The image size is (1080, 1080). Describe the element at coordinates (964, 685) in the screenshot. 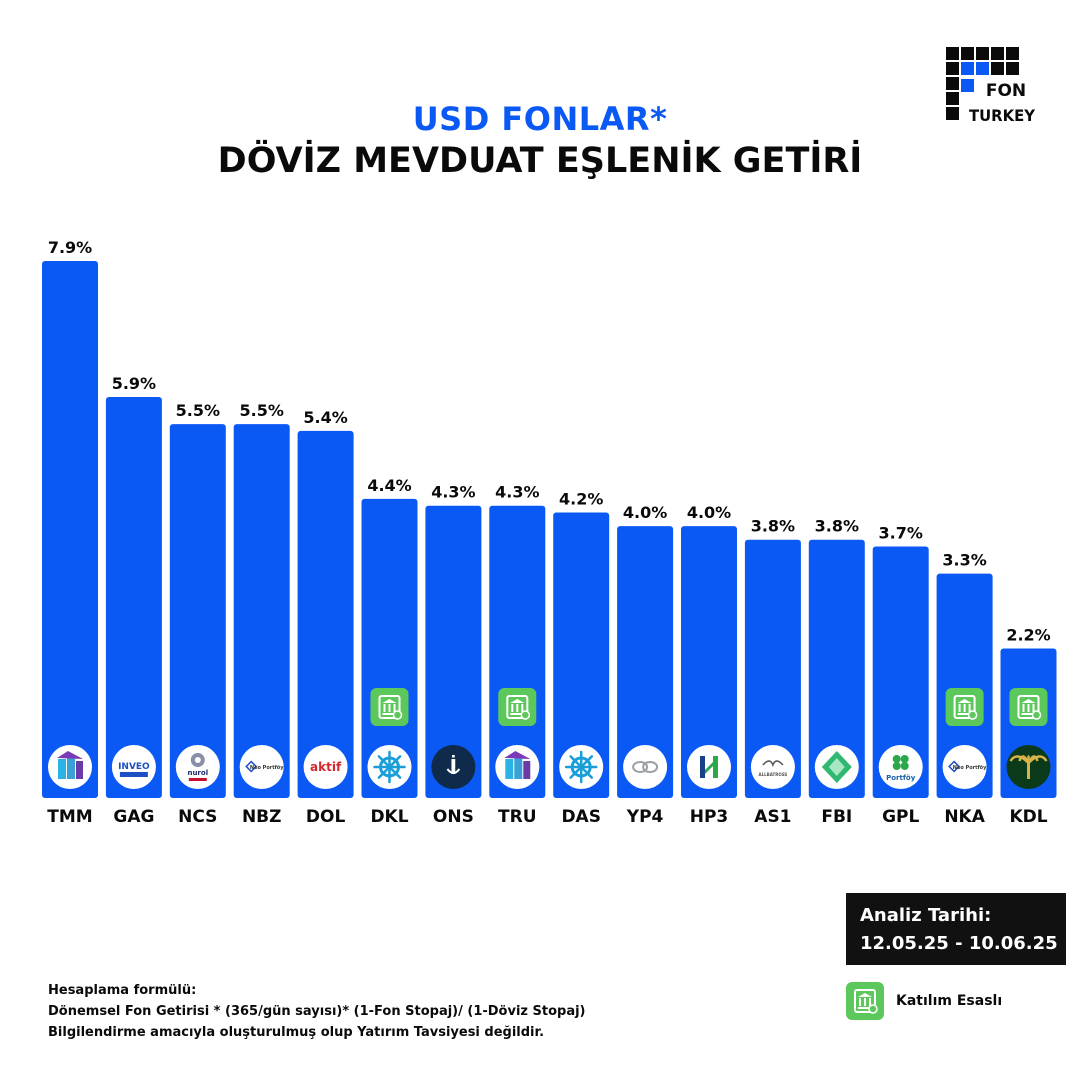

I see `bar-nka` at that location.